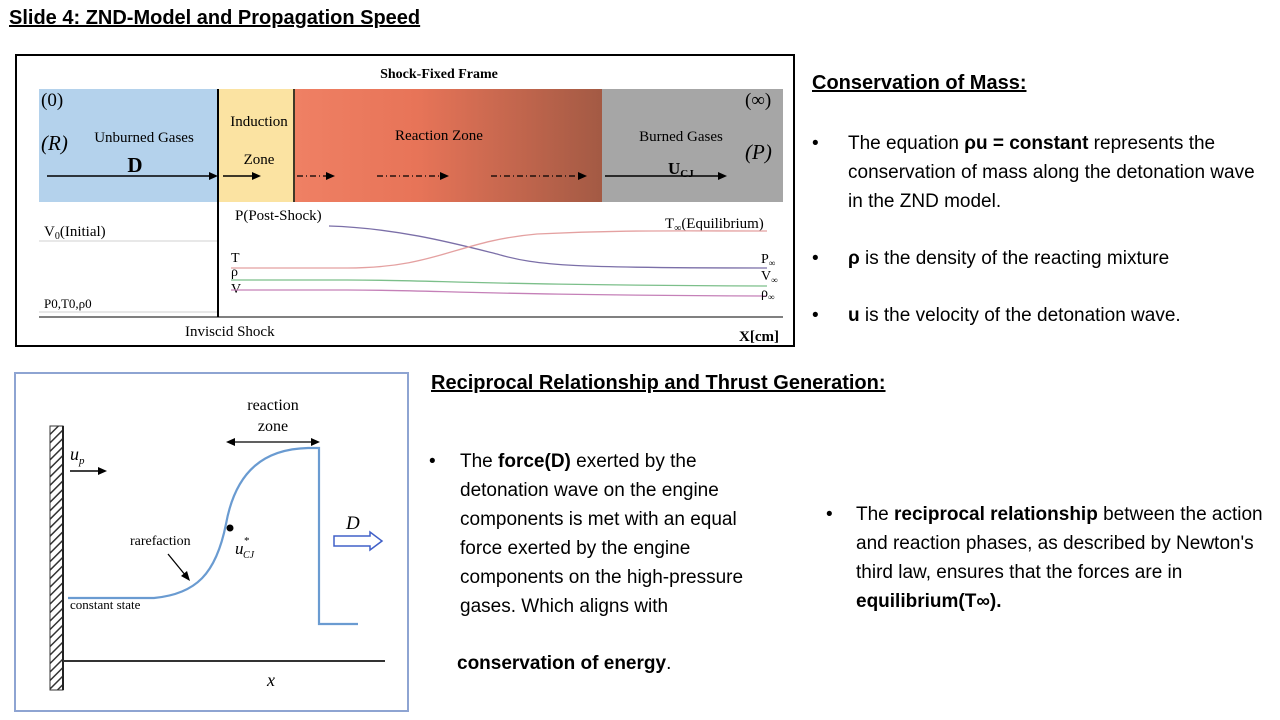 The image size is (1280, 720). I want to click on reaction-zone-arrow-right, so click(315, 442).